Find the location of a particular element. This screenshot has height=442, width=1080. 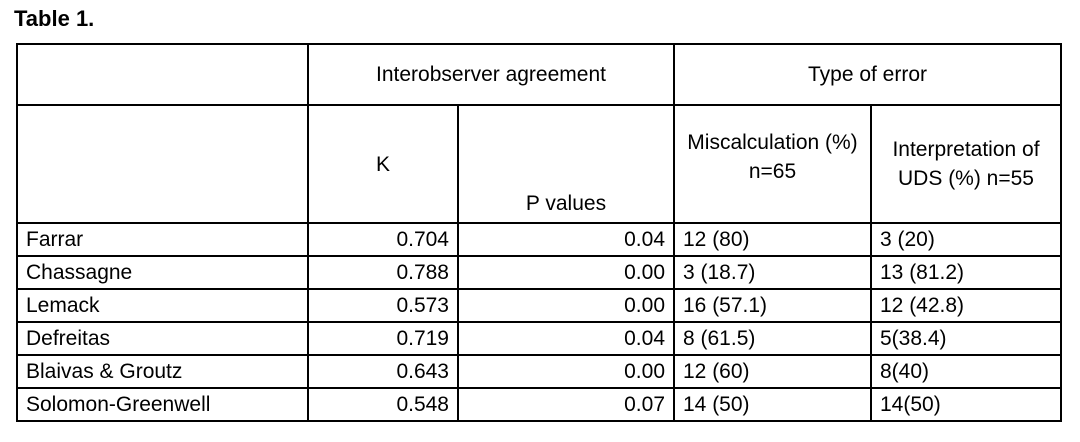

table-cell: 0.643 is located at coordinates (383, 371).